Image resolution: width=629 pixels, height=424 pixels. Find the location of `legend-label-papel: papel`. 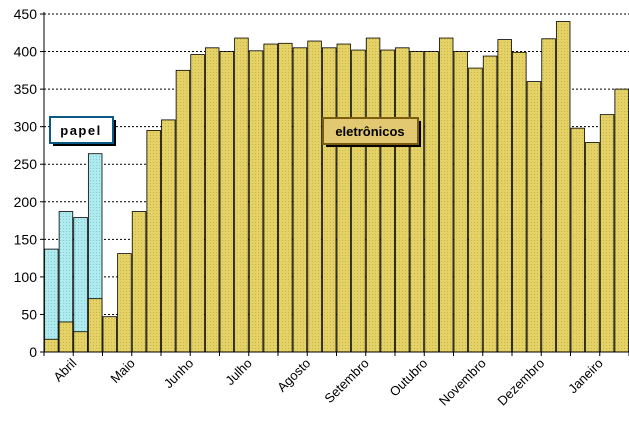

legend-label-papel: papel is located at coordinates (82, 131).